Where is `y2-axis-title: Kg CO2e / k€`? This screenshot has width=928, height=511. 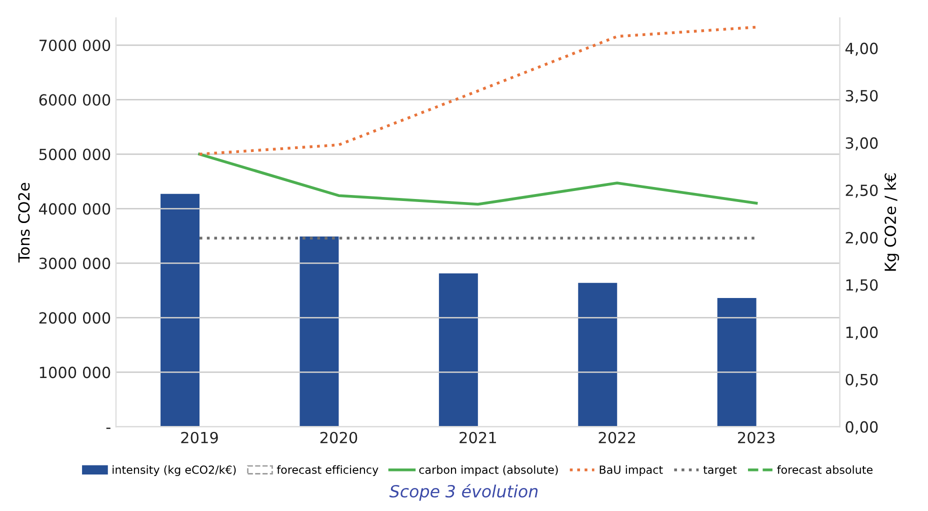 y2-axis-title: Kg CO2e / k€ is located at coordinates (892, 222).